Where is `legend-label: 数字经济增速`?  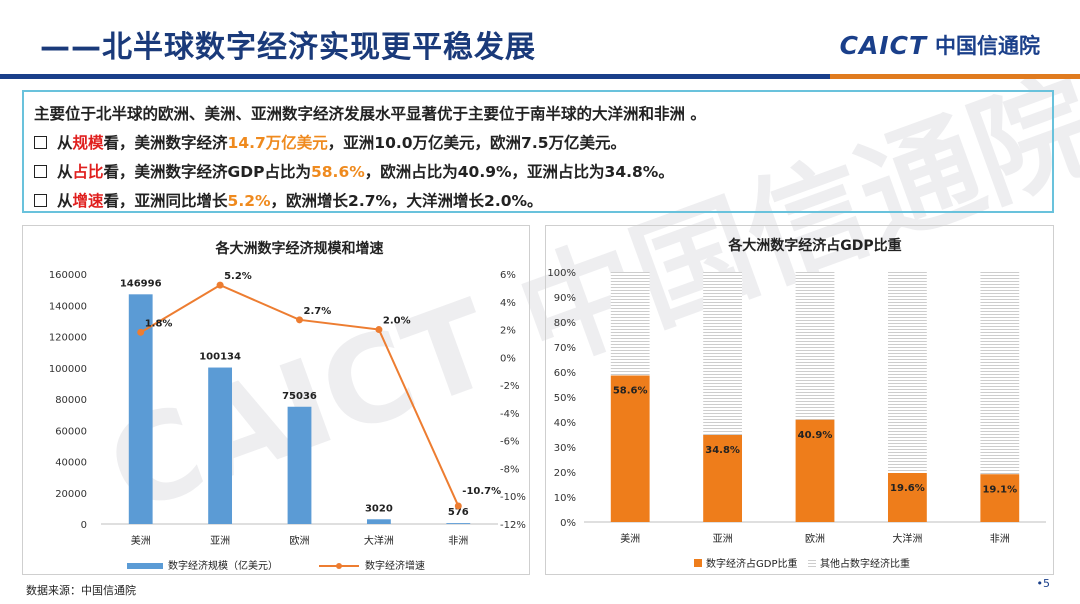
legend-label: 数字经济增速 is located at coordinates (395, 565).